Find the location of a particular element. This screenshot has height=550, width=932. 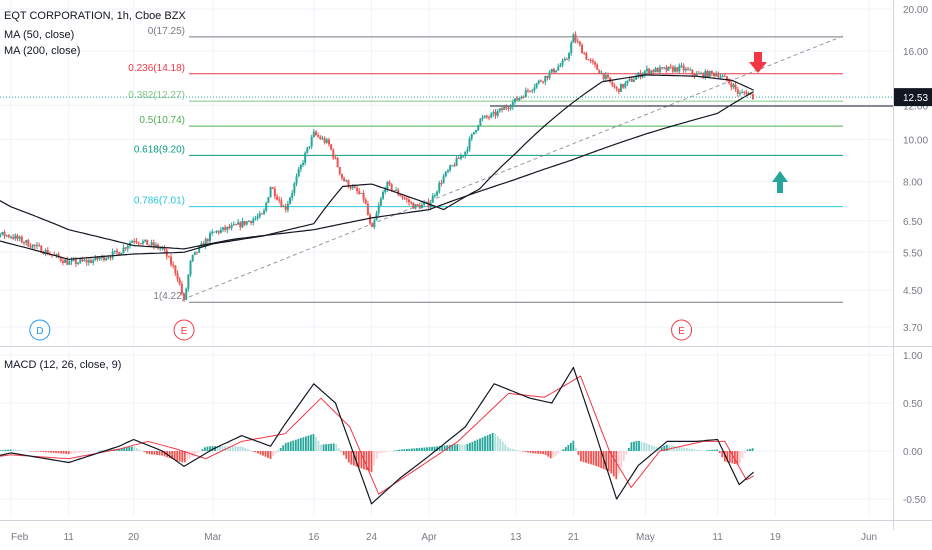

green-up-arrow-icon is located at coordinates (780, 182).